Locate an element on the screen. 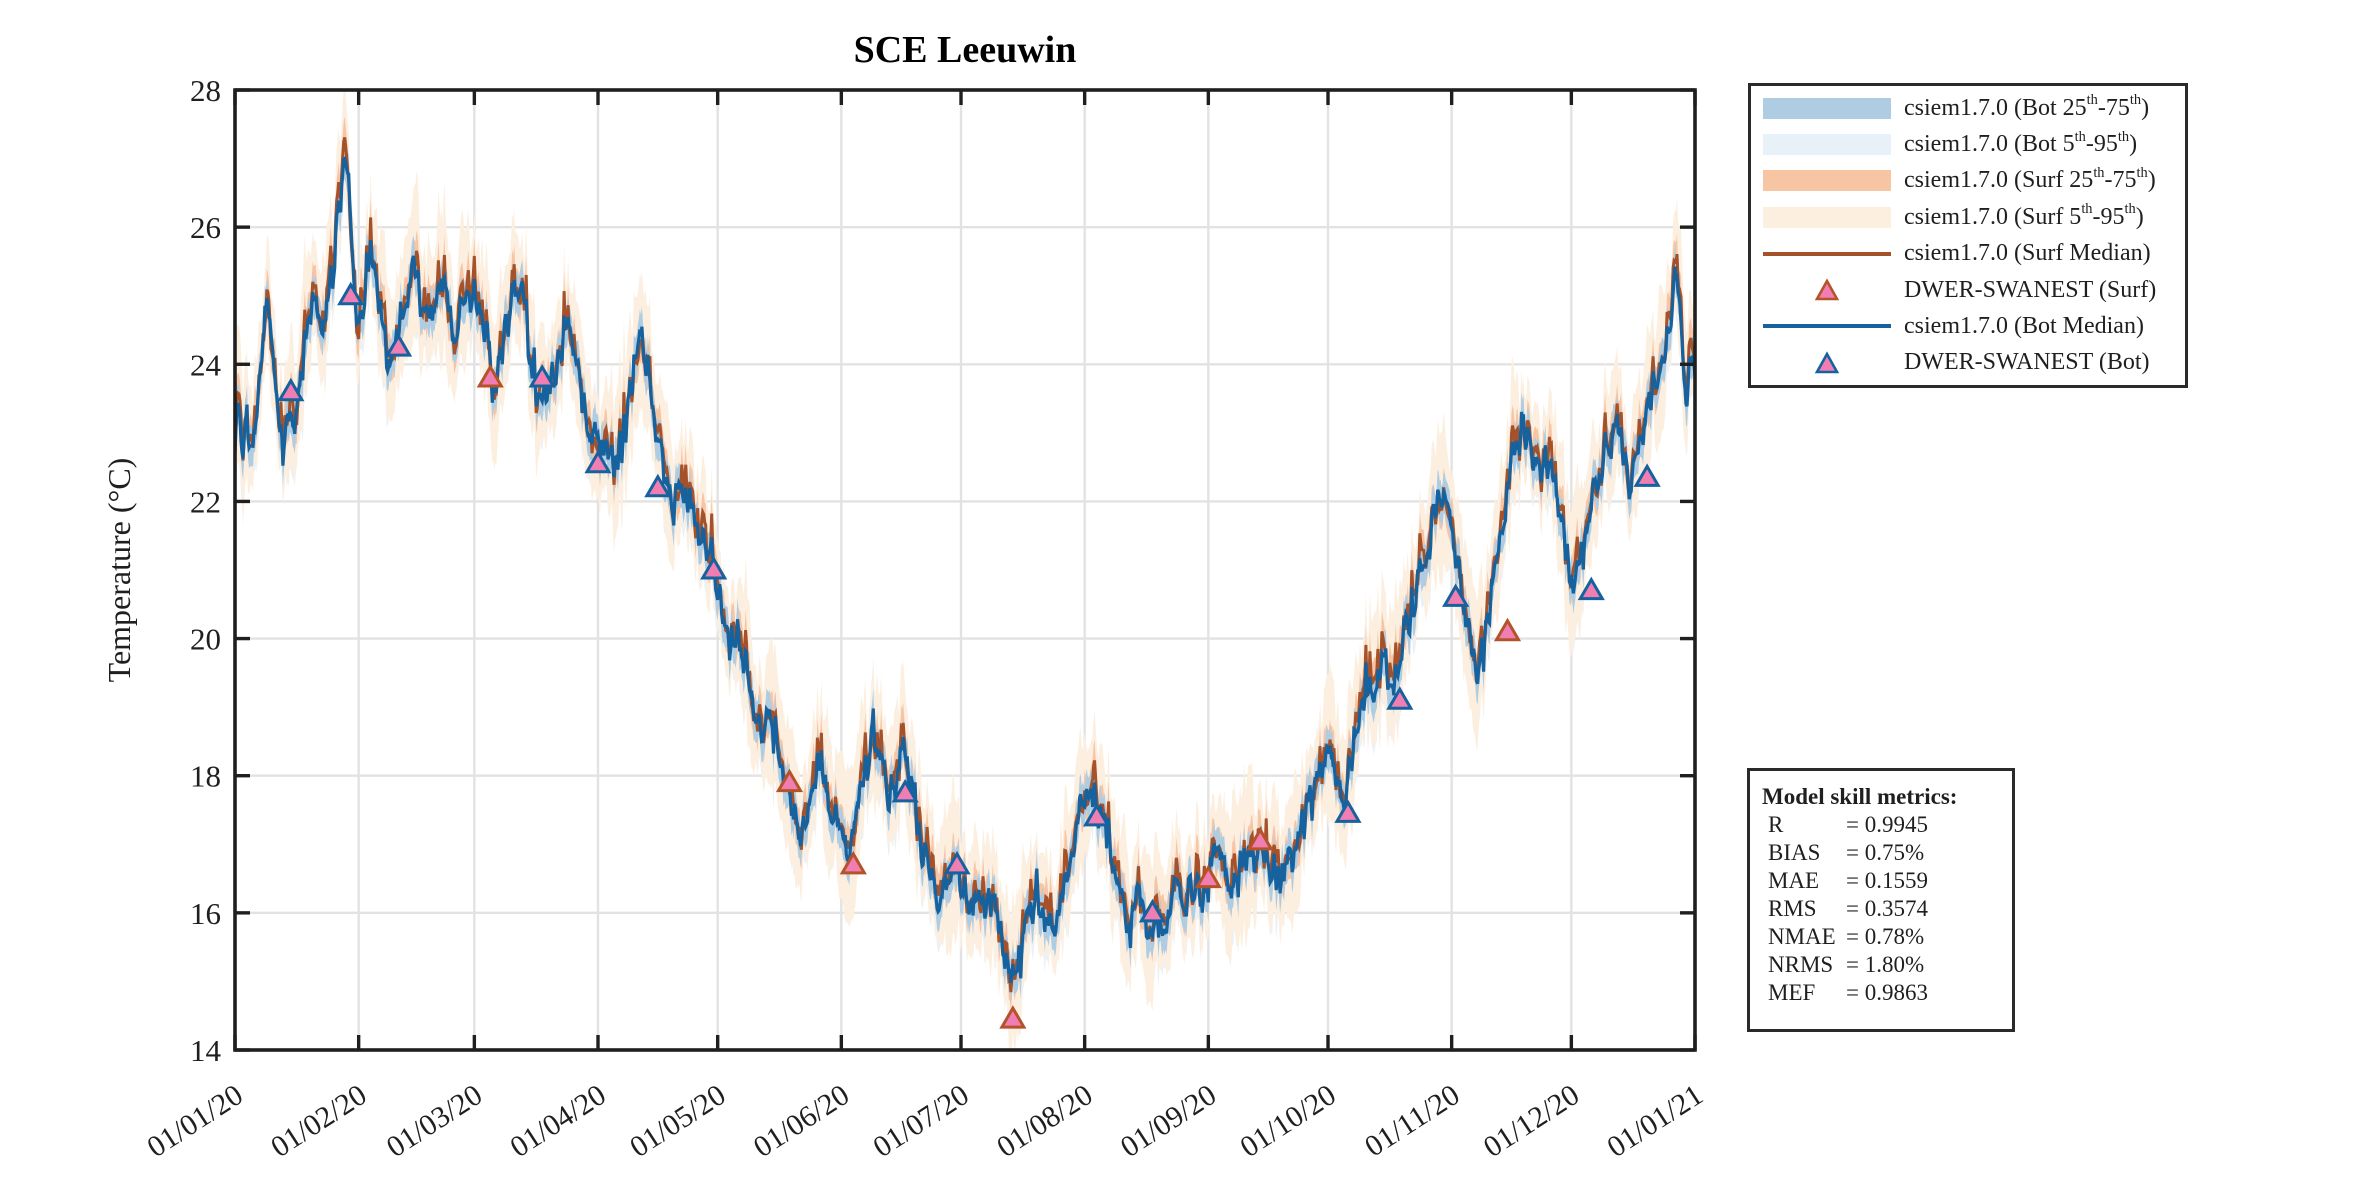 The height and width of the screenshot is (1181, 2362). metric-value: = 0.75% is located at coordinates (1885, 852).